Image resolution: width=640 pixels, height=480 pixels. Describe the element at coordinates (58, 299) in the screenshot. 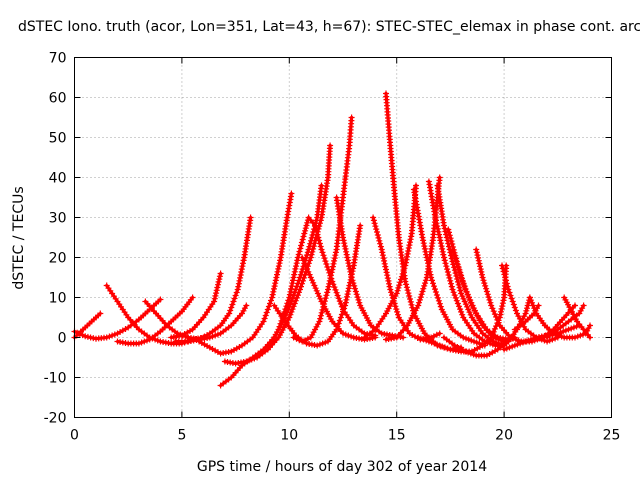

I see `y-tick-label: 10` at that location.